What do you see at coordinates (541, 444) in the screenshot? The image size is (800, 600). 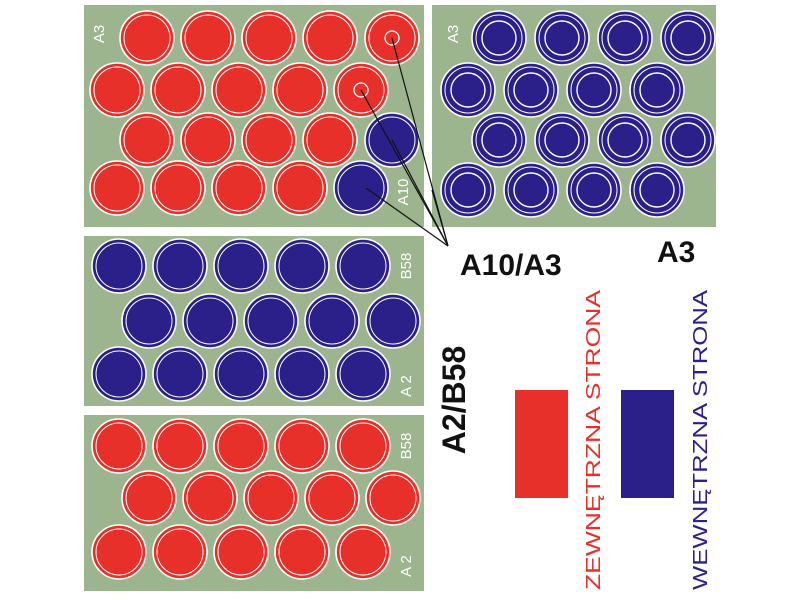 I see `legend-swatch-outer` at bounding box center [541, 444].